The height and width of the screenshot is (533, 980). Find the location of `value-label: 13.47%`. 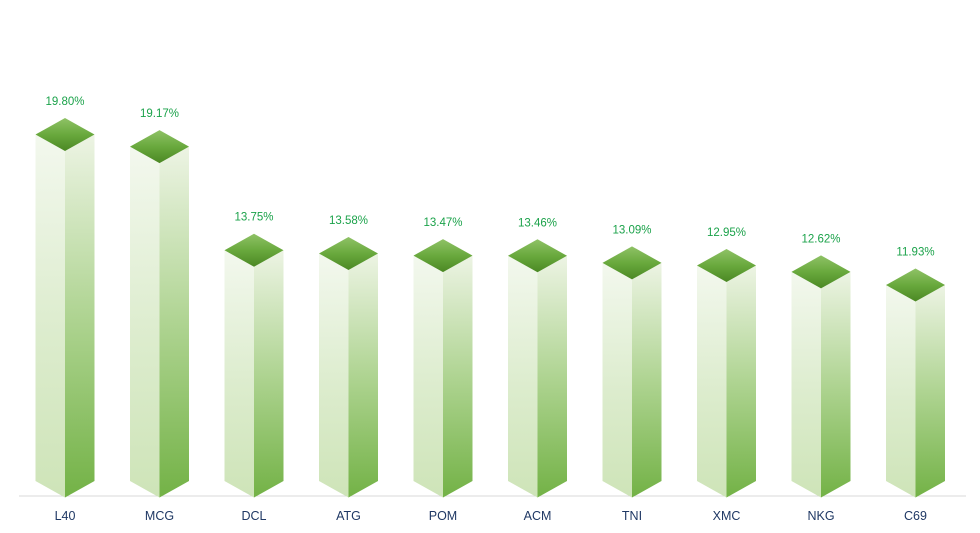

value-label: 13.47% is located at coordinates (442, 223).